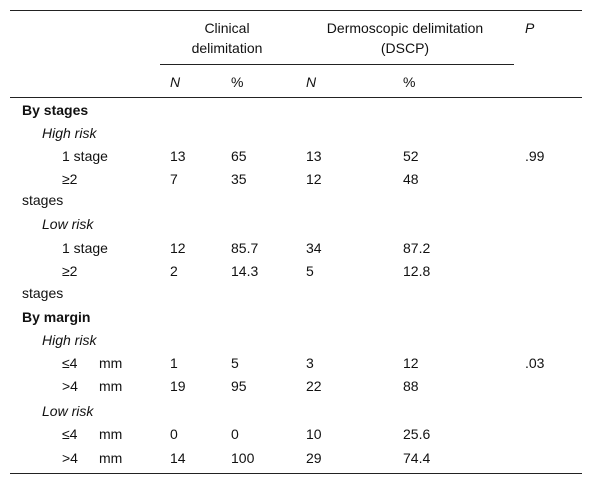 The width and height of the screenshot is (592, 486). Describe the element at coordinates (411, 386) in the screenshot. I see `cell-percent-dermo: 88` at that location.